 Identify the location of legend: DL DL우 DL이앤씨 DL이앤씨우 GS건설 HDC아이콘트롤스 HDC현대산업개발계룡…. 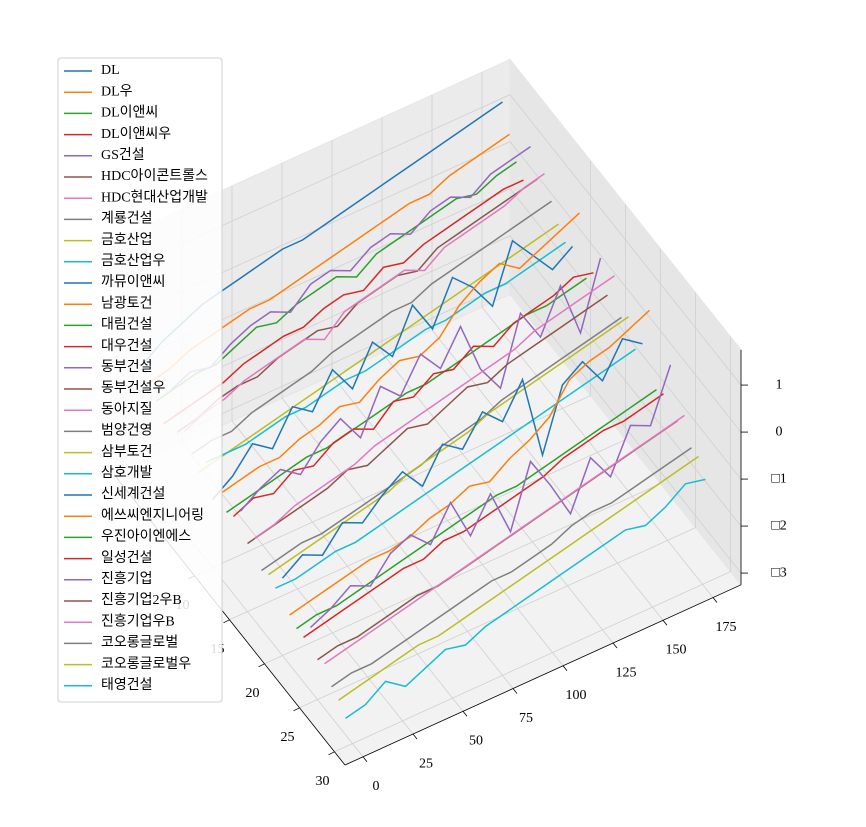
(140, 380).